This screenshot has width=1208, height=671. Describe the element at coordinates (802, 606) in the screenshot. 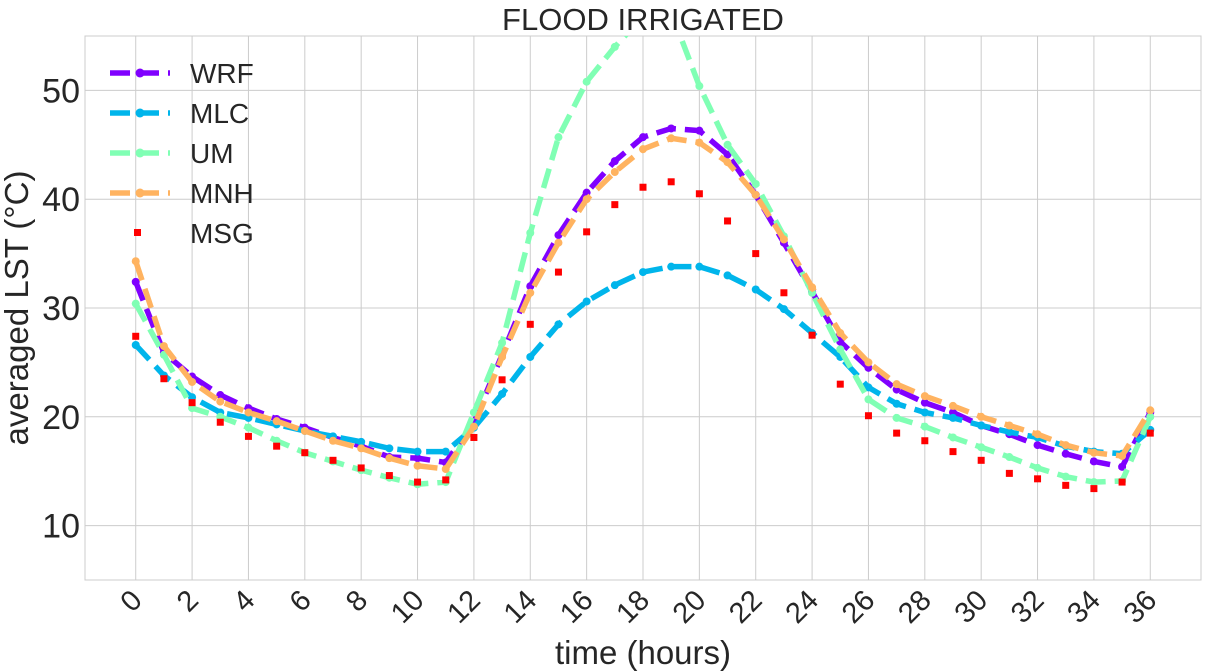

I see `x-tick-label: 24` at that location.